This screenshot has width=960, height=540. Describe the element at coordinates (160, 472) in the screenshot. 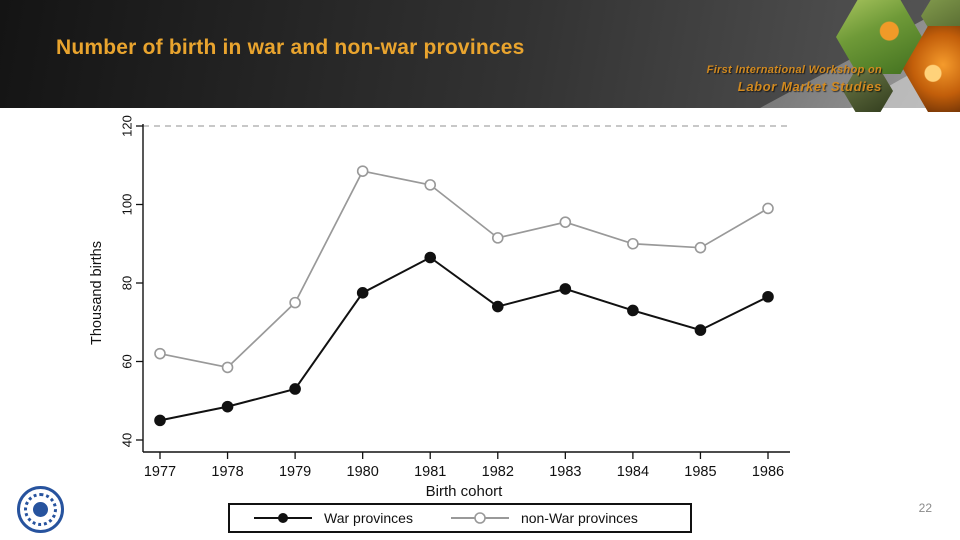

I see `svg-text: 1977` at that location.